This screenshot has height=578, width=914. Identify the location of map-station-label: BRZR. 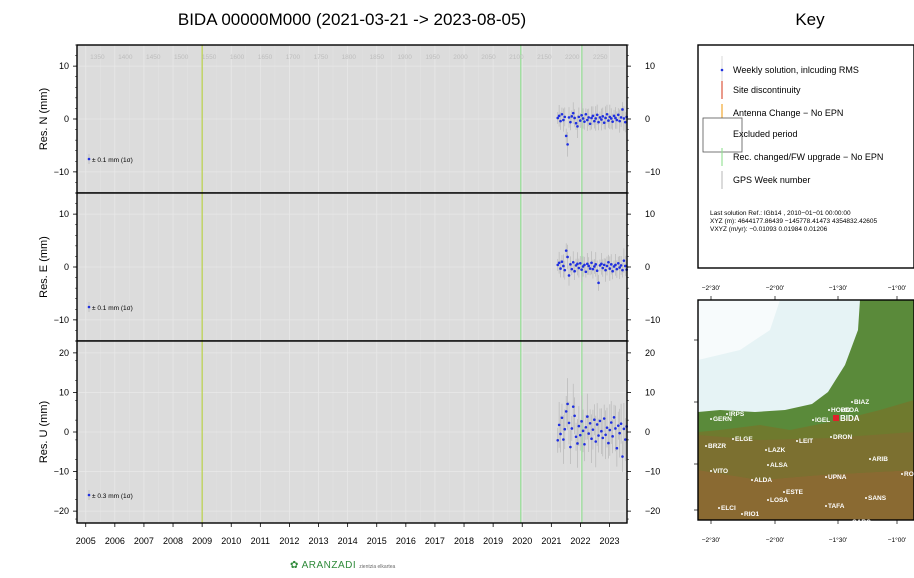
(717, 446).